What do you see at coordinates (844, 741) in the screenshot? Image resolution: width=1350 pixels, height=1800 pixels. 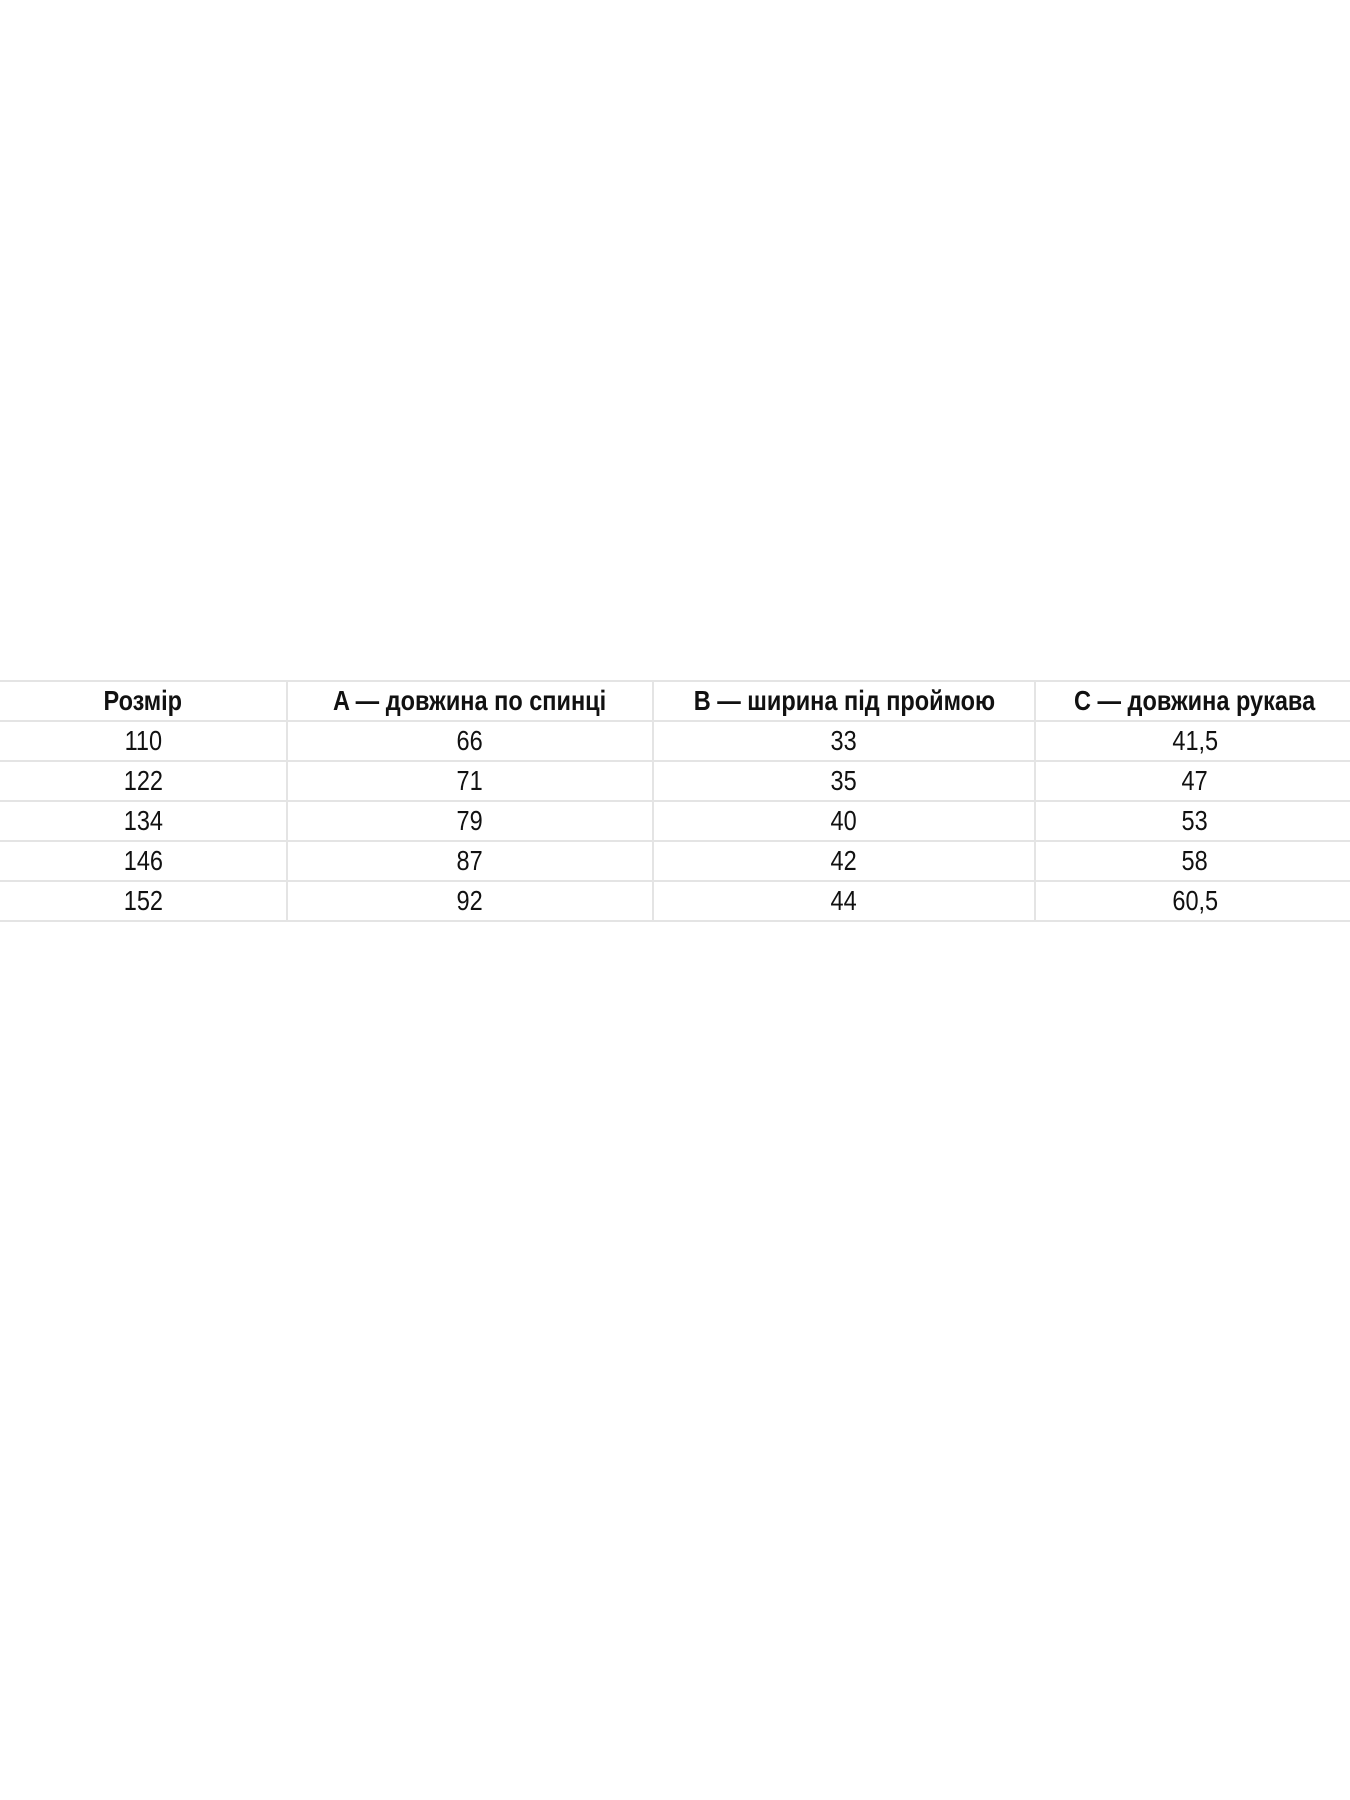 I see `cell-armhole-width: 33` at bounding box center [844, 741].